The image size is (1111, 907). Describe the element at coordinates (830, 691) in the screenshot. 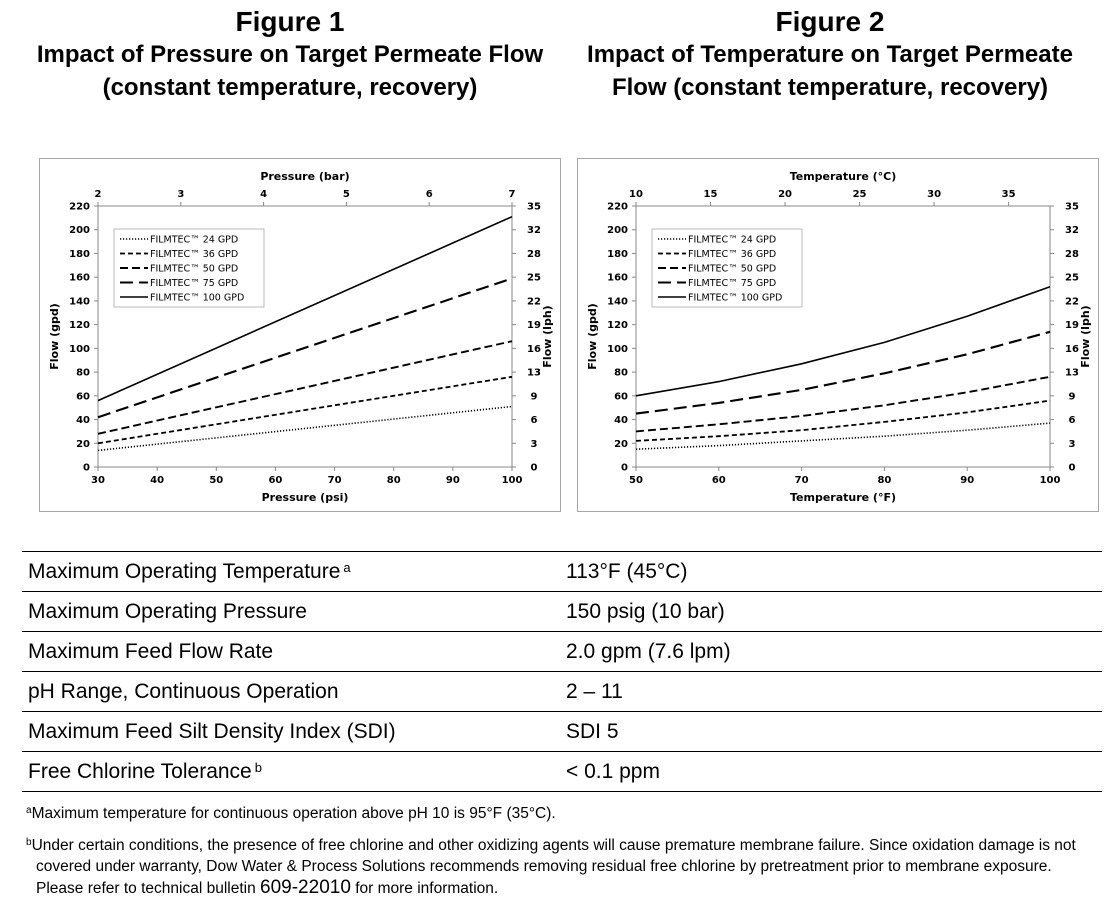

I see `spec-value: 2 – 11` at that location.